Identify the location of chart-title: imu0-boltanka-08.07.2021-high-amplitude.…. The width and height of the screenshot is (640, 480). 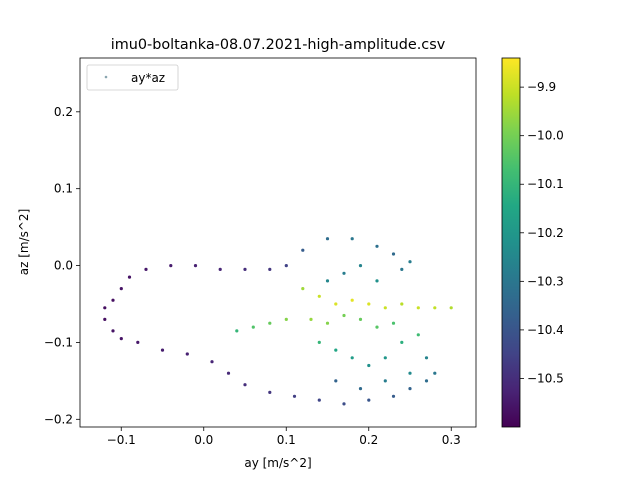
(278, 45).